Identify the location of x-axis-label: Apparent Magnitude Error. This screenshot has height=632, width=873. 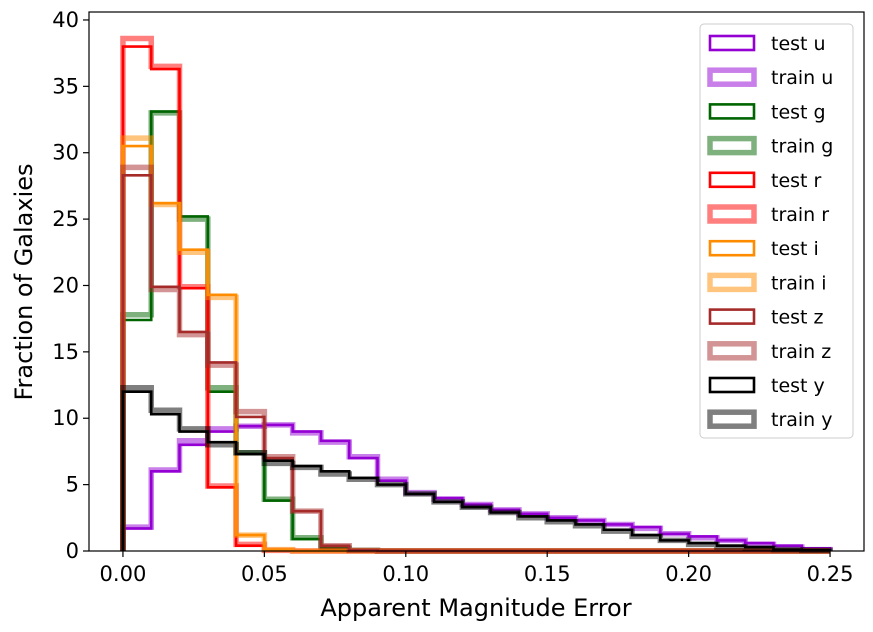
(475, 608).